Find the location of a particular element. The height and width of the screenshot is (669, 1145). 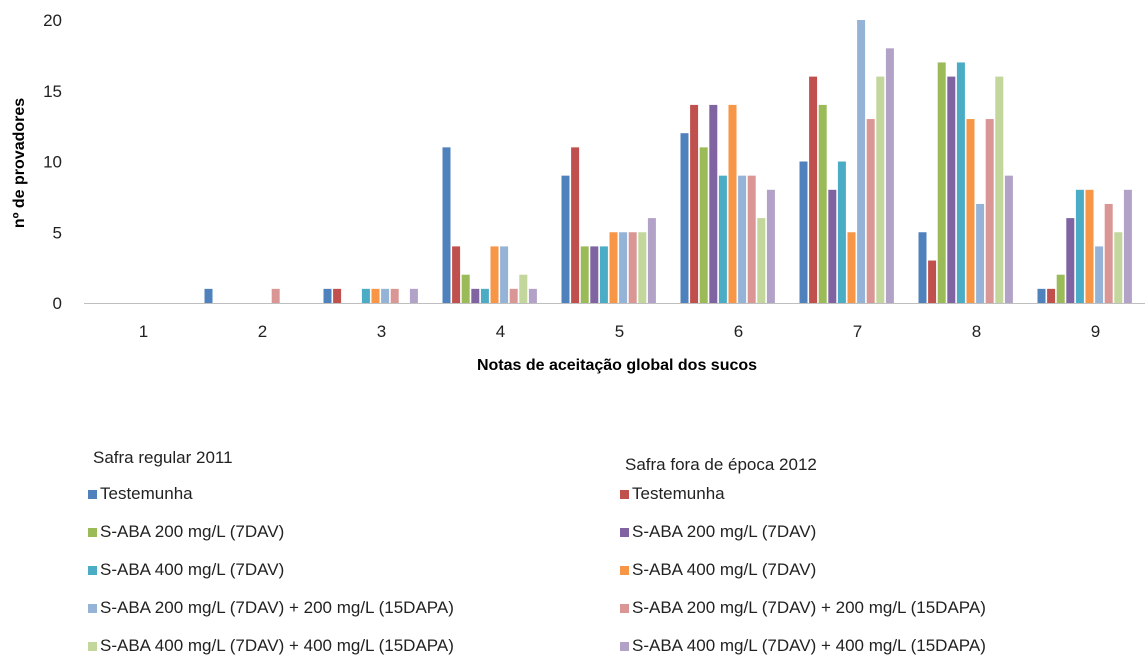

bar-2012-s4-cat8 is located at coordinates (989, 211).